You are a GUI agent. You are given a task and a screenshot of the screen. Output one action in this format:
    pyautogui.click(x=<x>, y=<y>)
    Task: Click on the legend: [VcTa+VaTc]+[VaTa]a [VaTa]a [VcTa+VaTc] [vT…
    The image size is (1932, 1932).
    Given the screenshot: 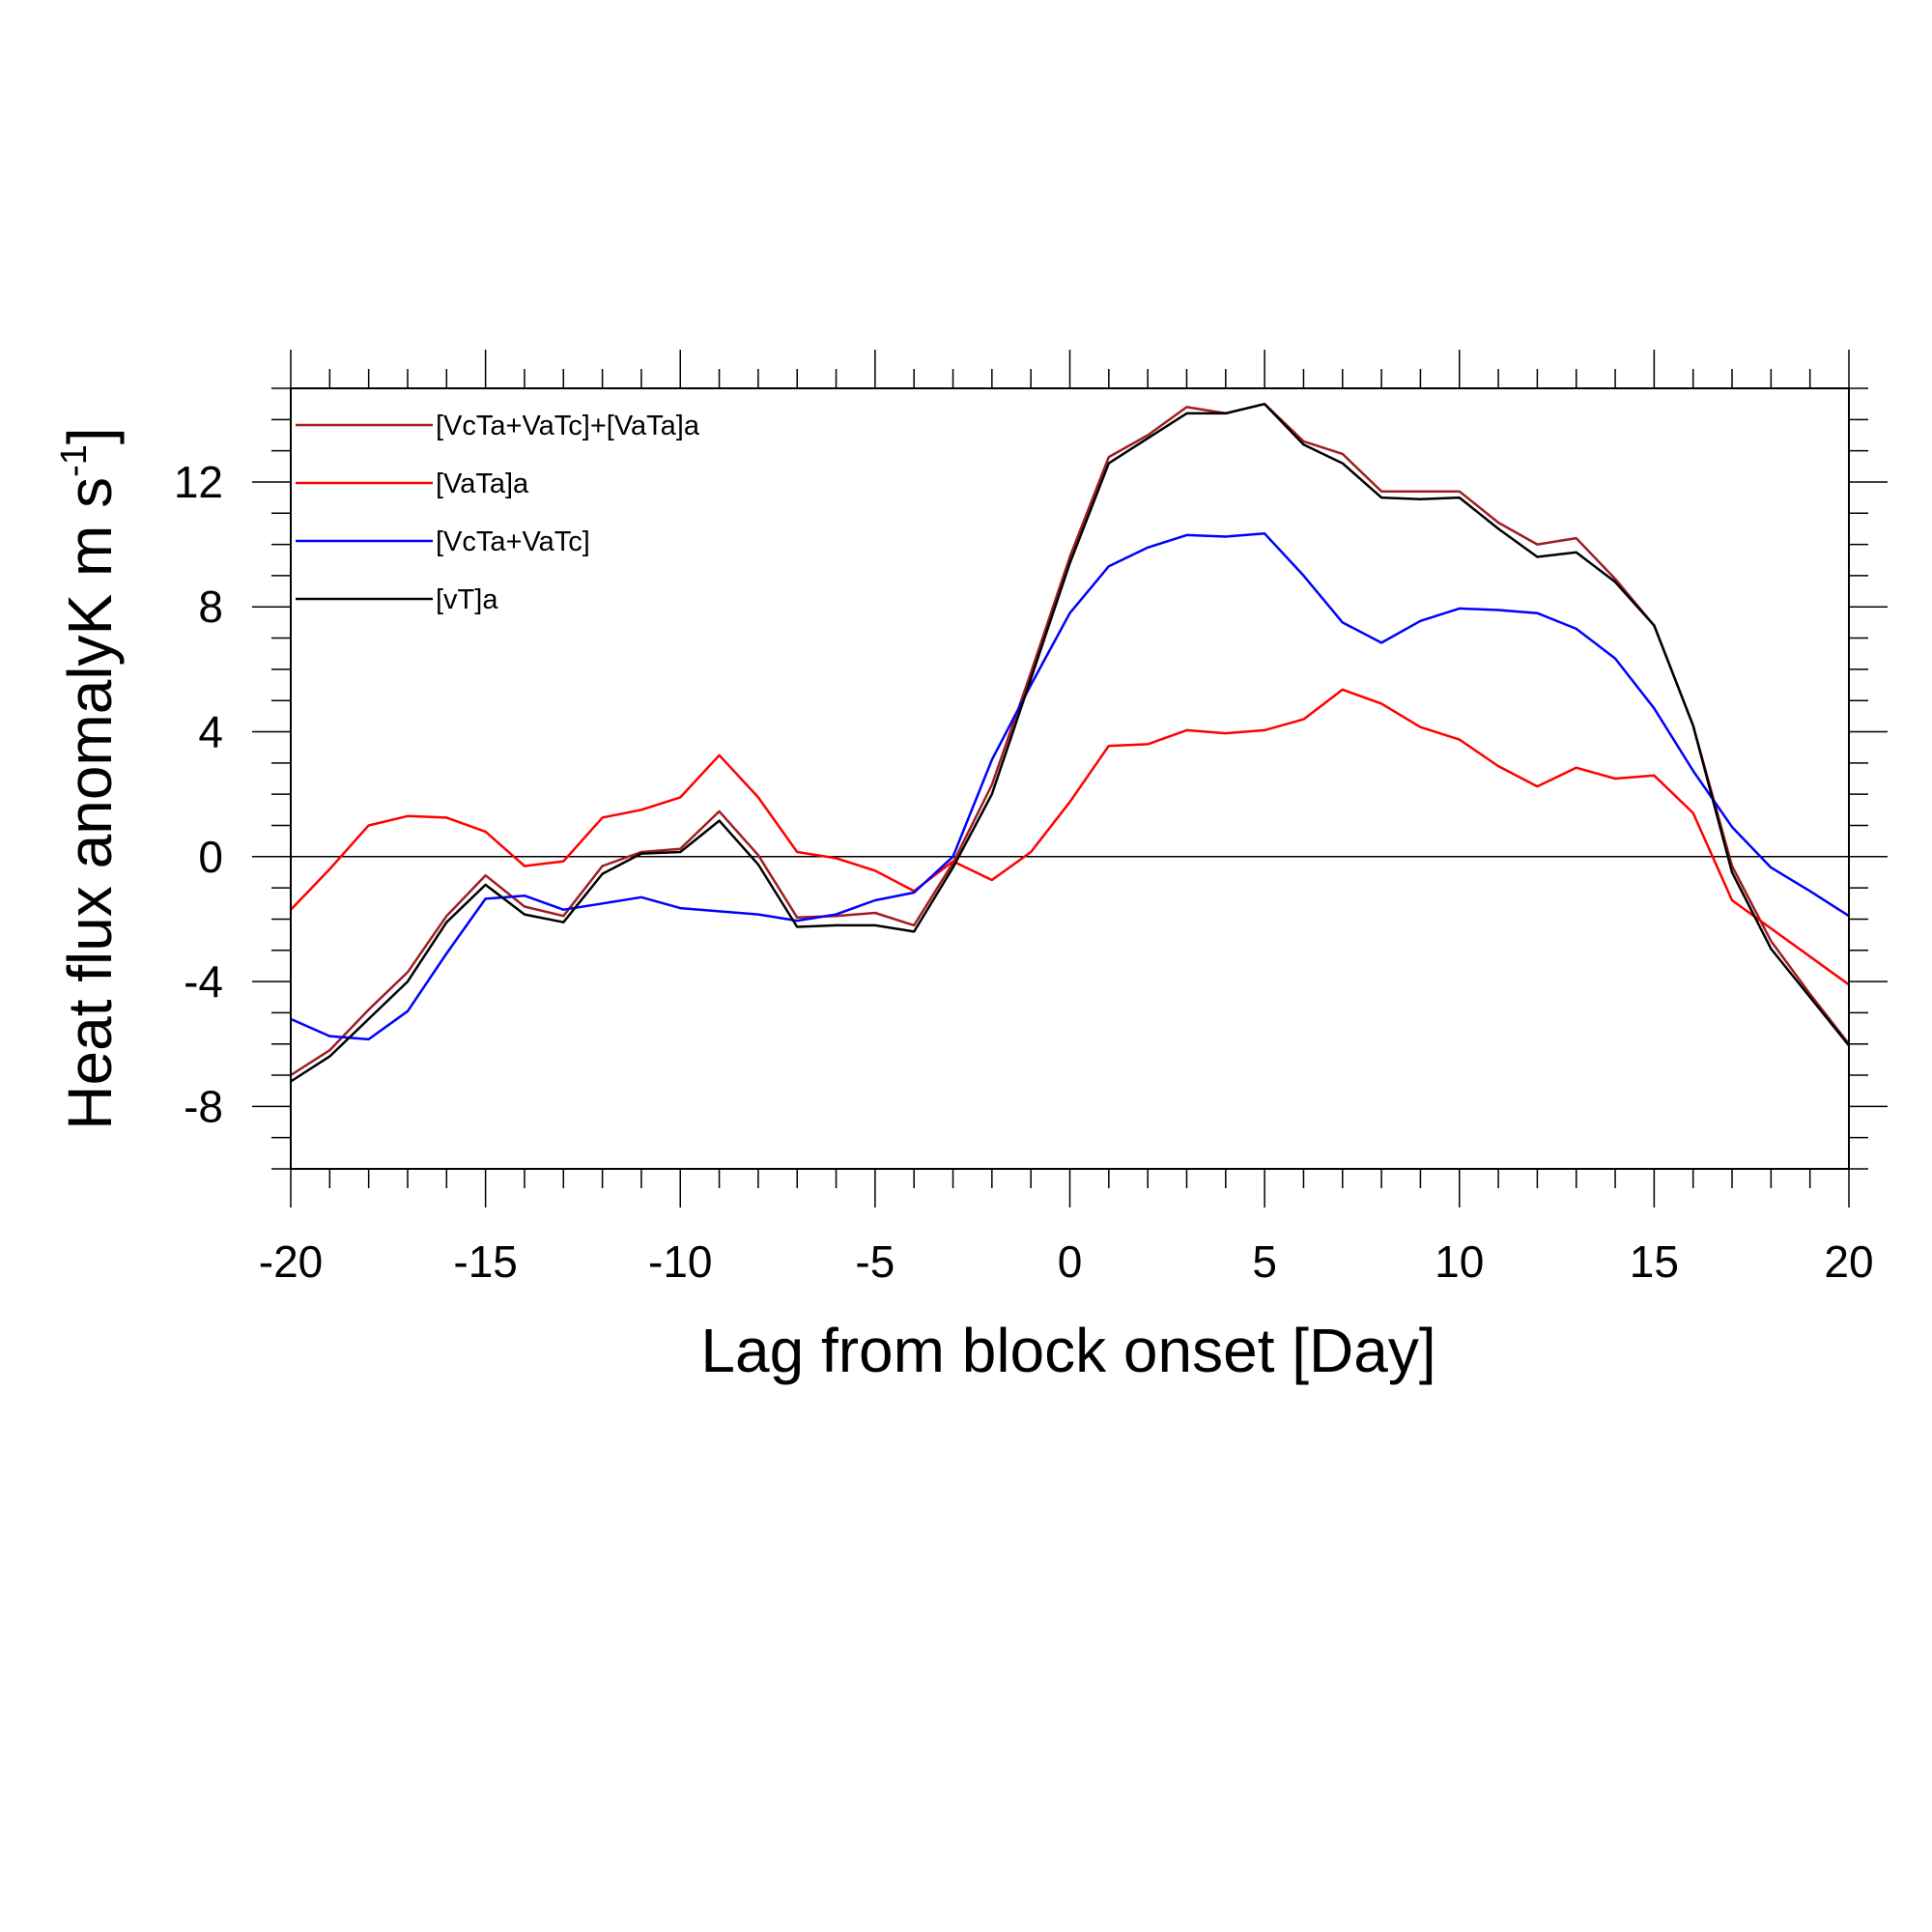 What is the action you would take?
    pyautogui.click(x=498, y=513)
    